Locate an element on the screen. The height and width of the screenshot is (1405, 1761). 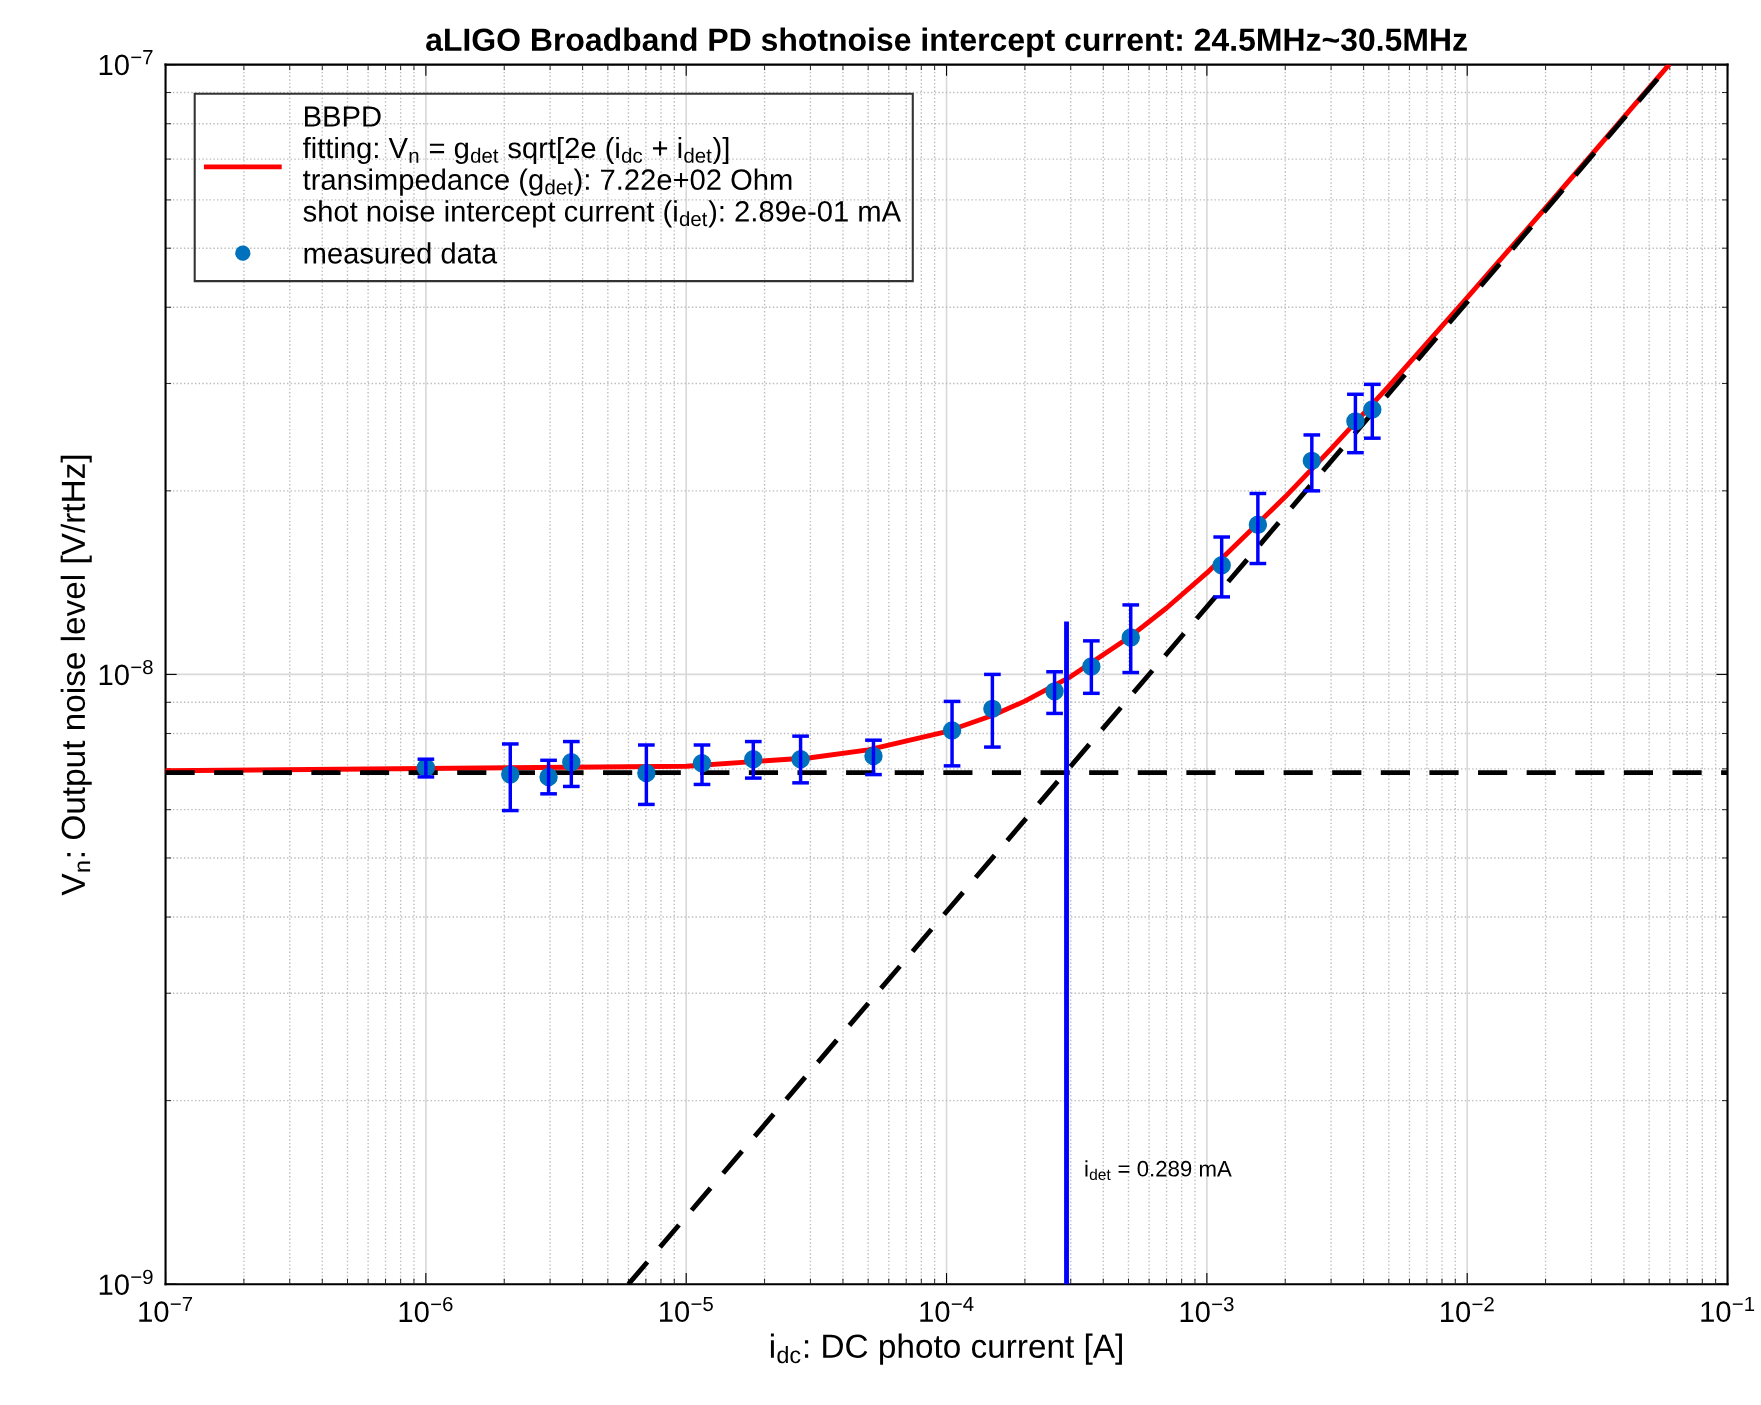
x-tick-label: 10$^{−7}$ is located at coordinates (166, 1309).